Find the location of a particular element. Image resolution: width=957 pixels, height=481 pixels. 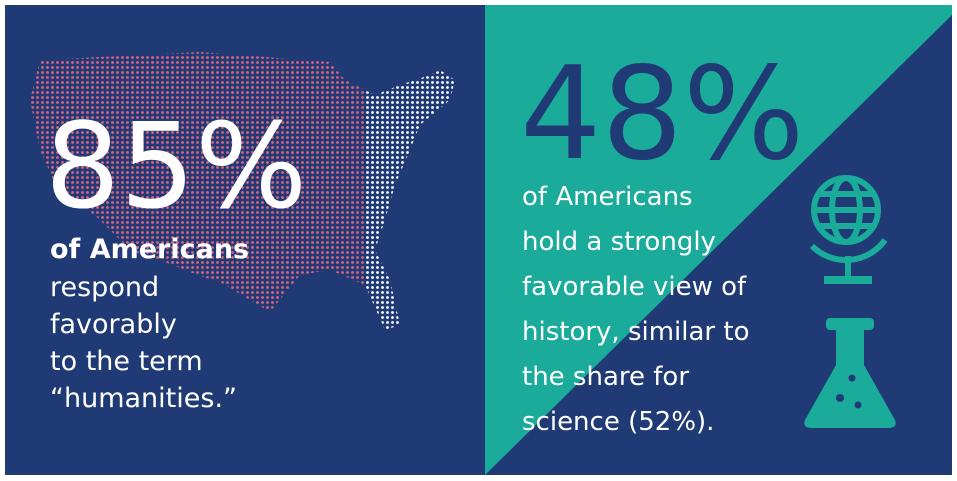

right-line: science (52%). is located at coordinates (618, 422).